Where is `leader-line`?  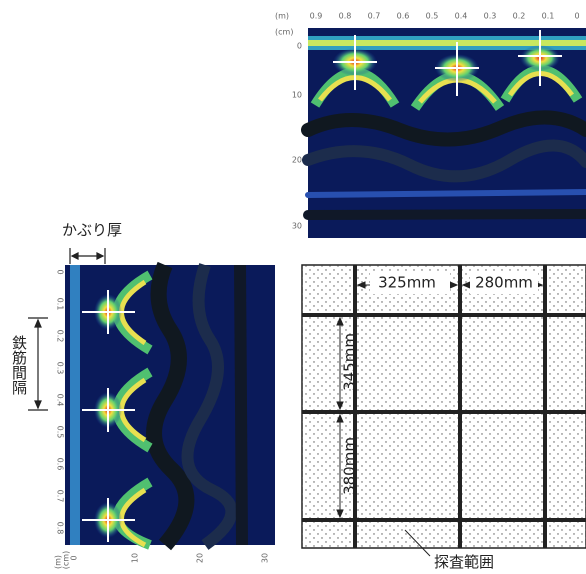
leader-line is located at coordinates (417, 543).